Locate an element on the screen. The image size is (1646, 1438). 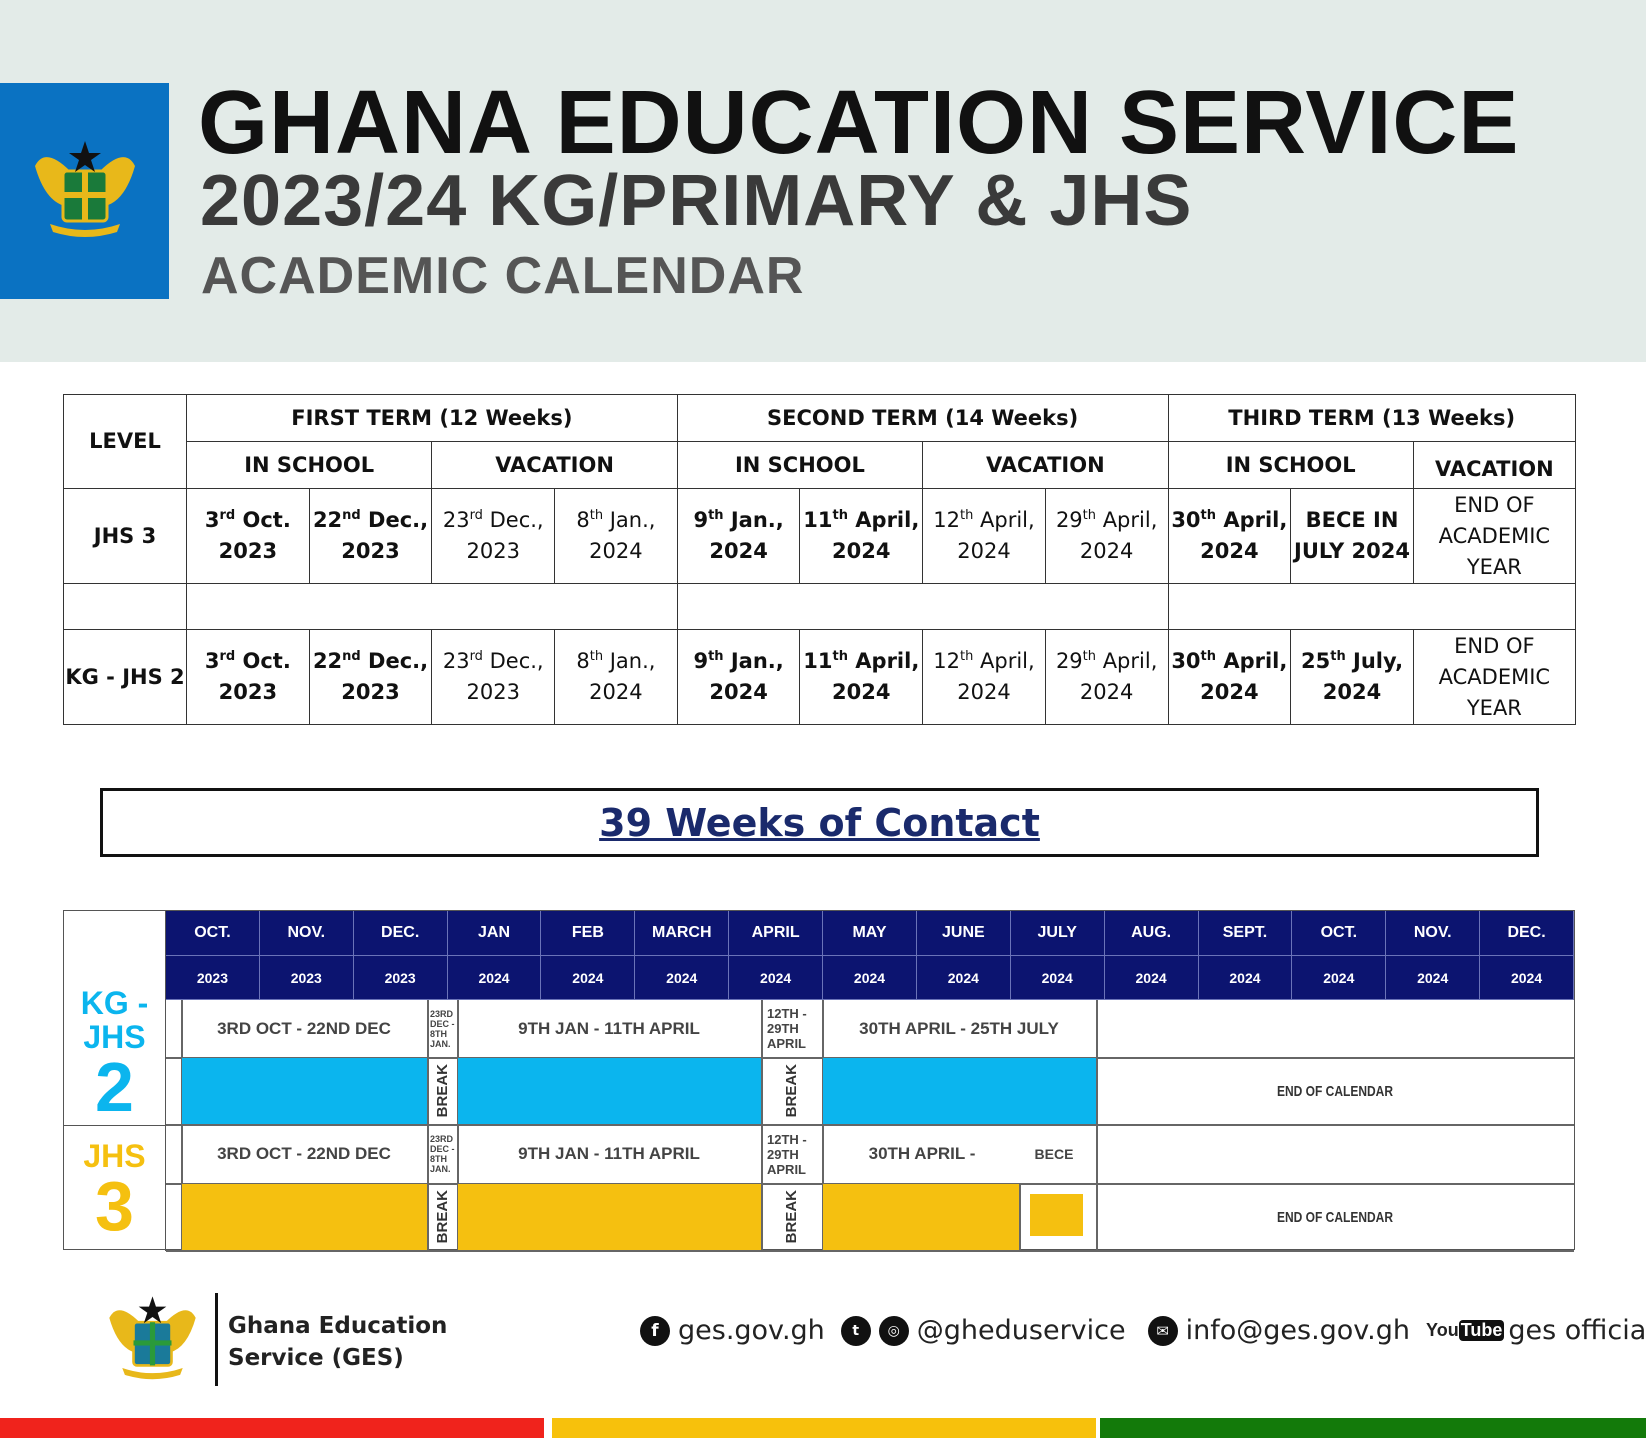
org-name-line1: Ghana Education is located at coordinates (338, 1326).